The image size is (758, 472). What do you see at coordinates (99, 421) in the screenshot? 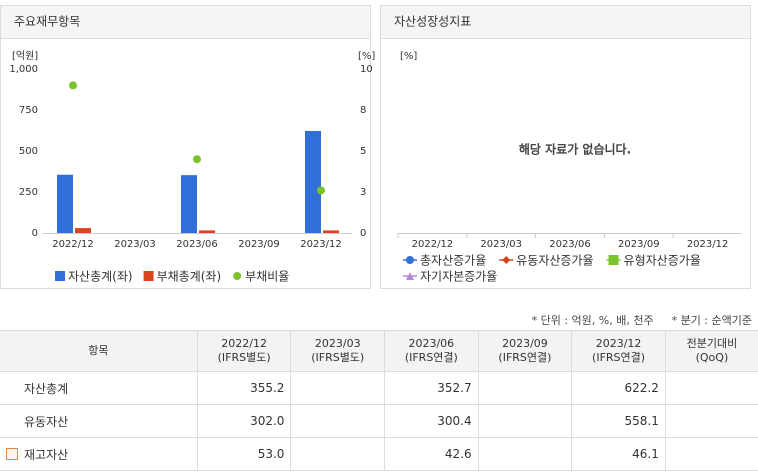
I see `cell: 유동자산` at bounding box center [99, 421].